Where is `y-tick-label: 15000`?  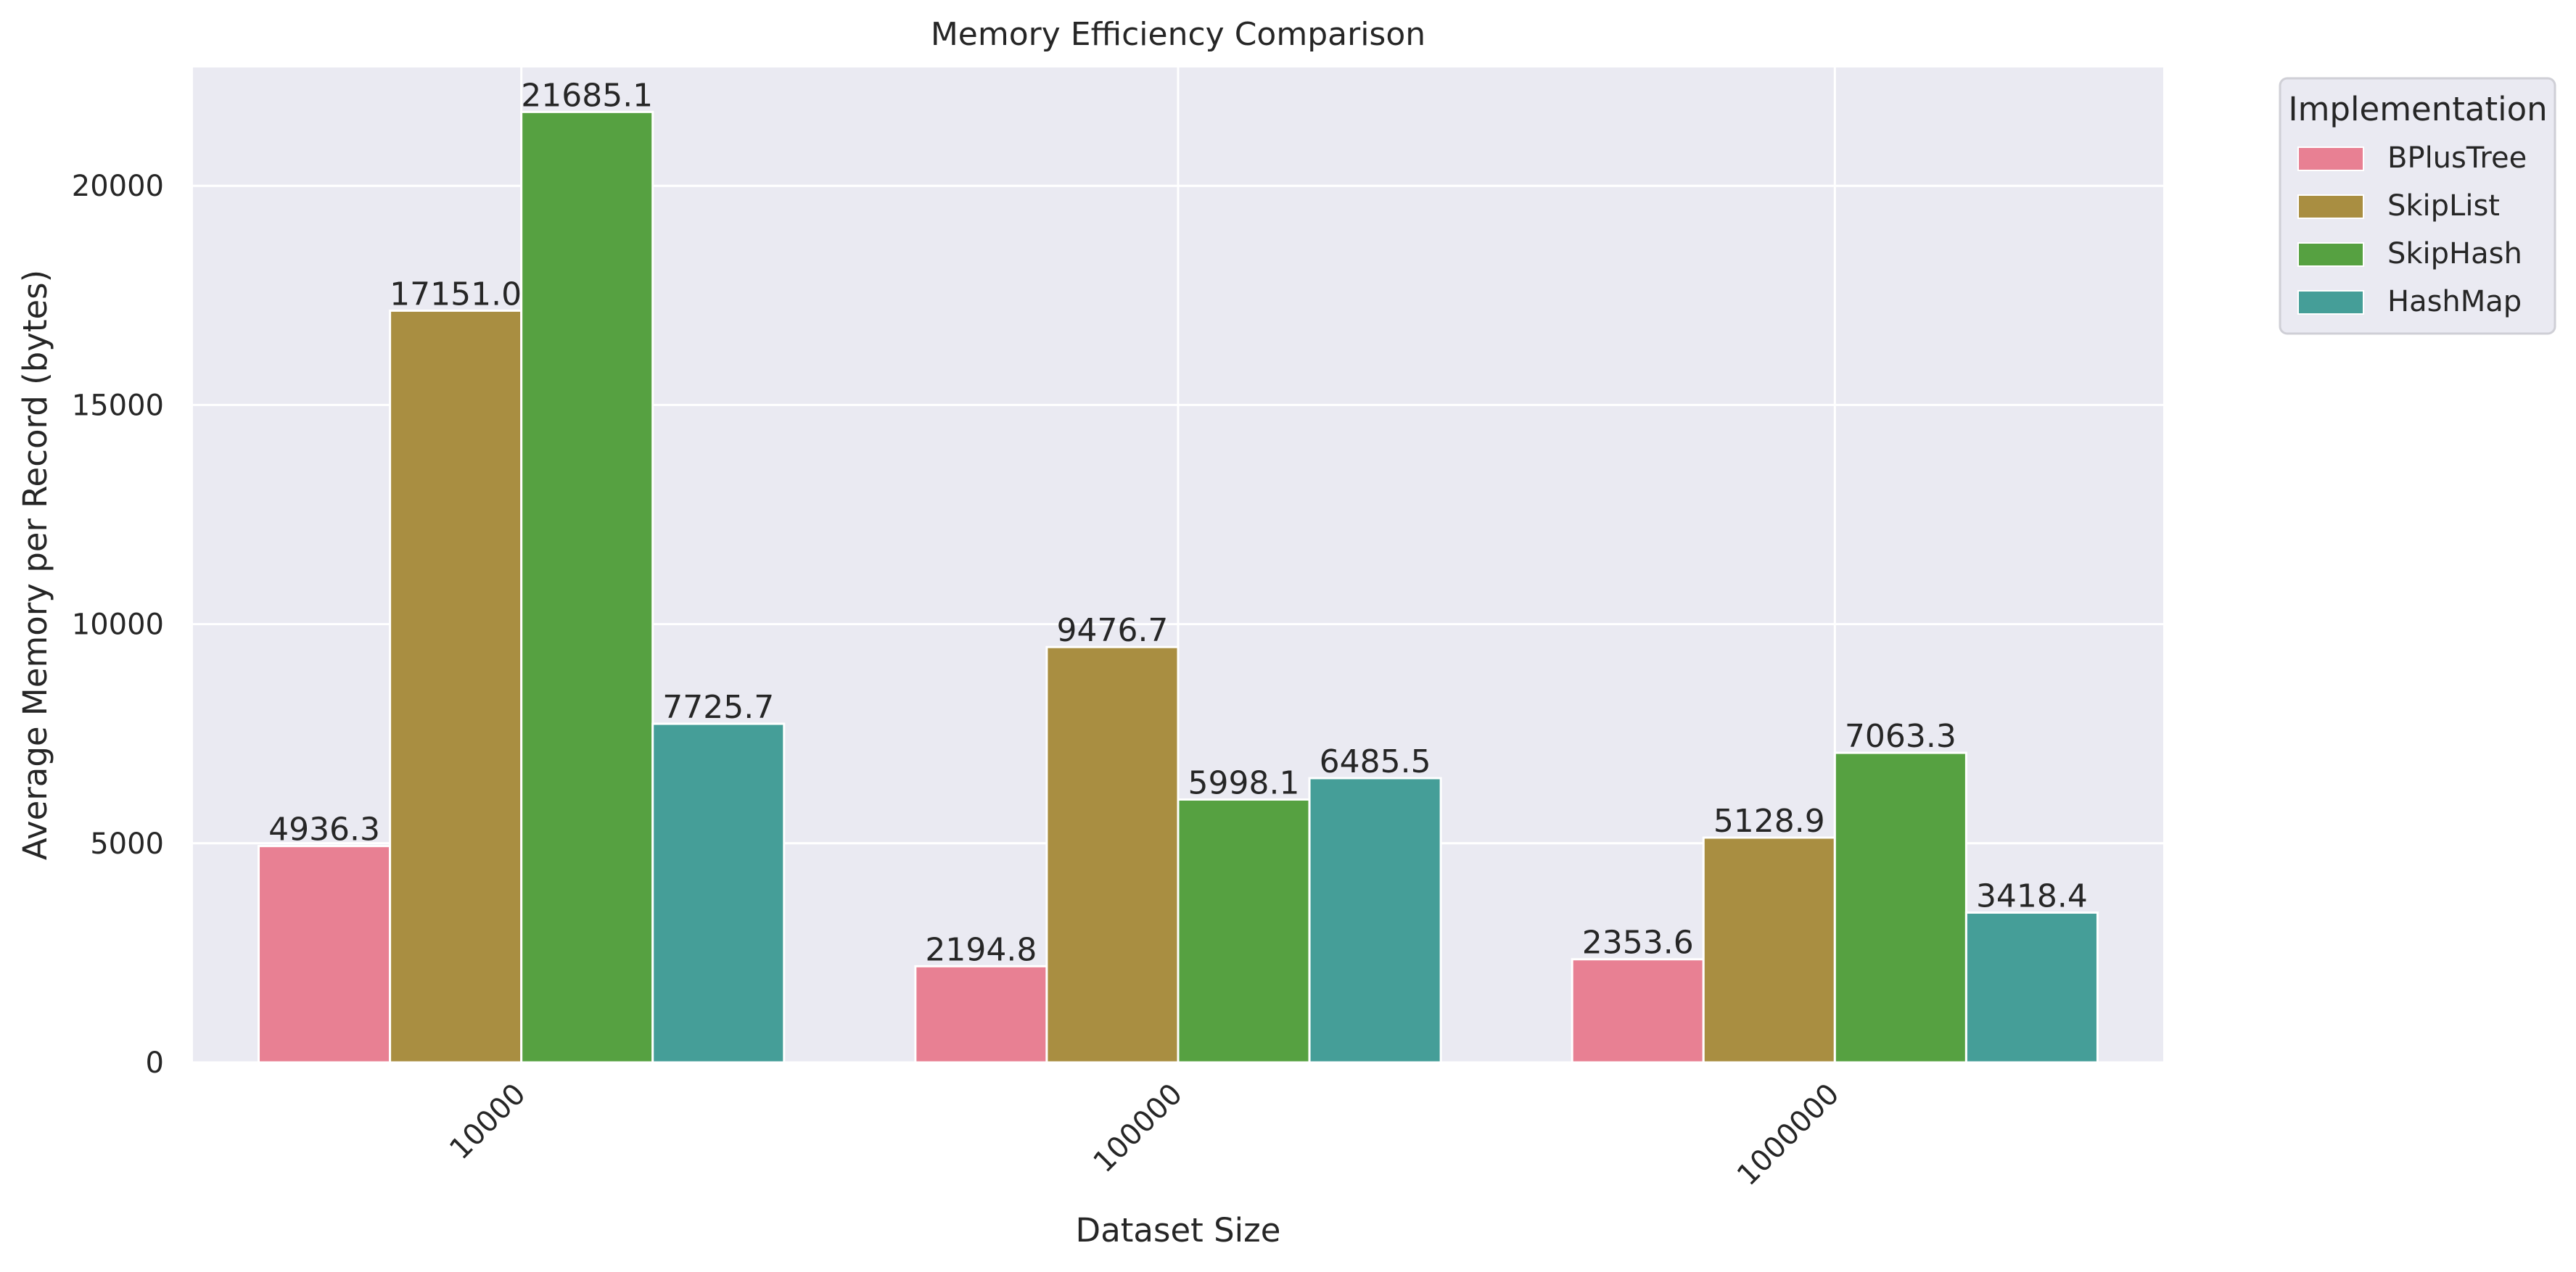
y-tick-label: 15000 is located at coordinates (118, 405).